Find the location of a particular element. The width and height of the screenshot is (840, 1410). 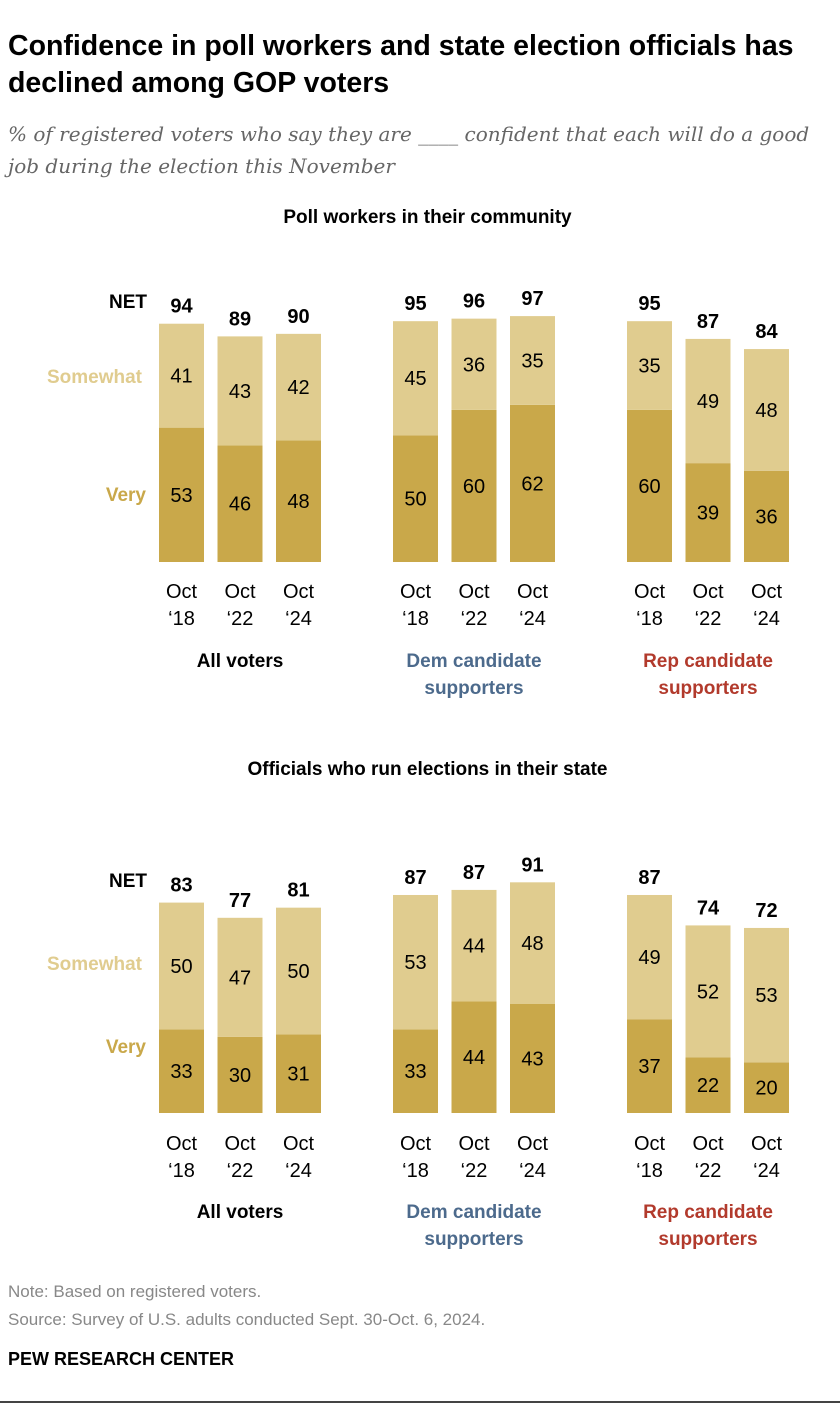

label-very: 36 is located at coordinates (766, 517).